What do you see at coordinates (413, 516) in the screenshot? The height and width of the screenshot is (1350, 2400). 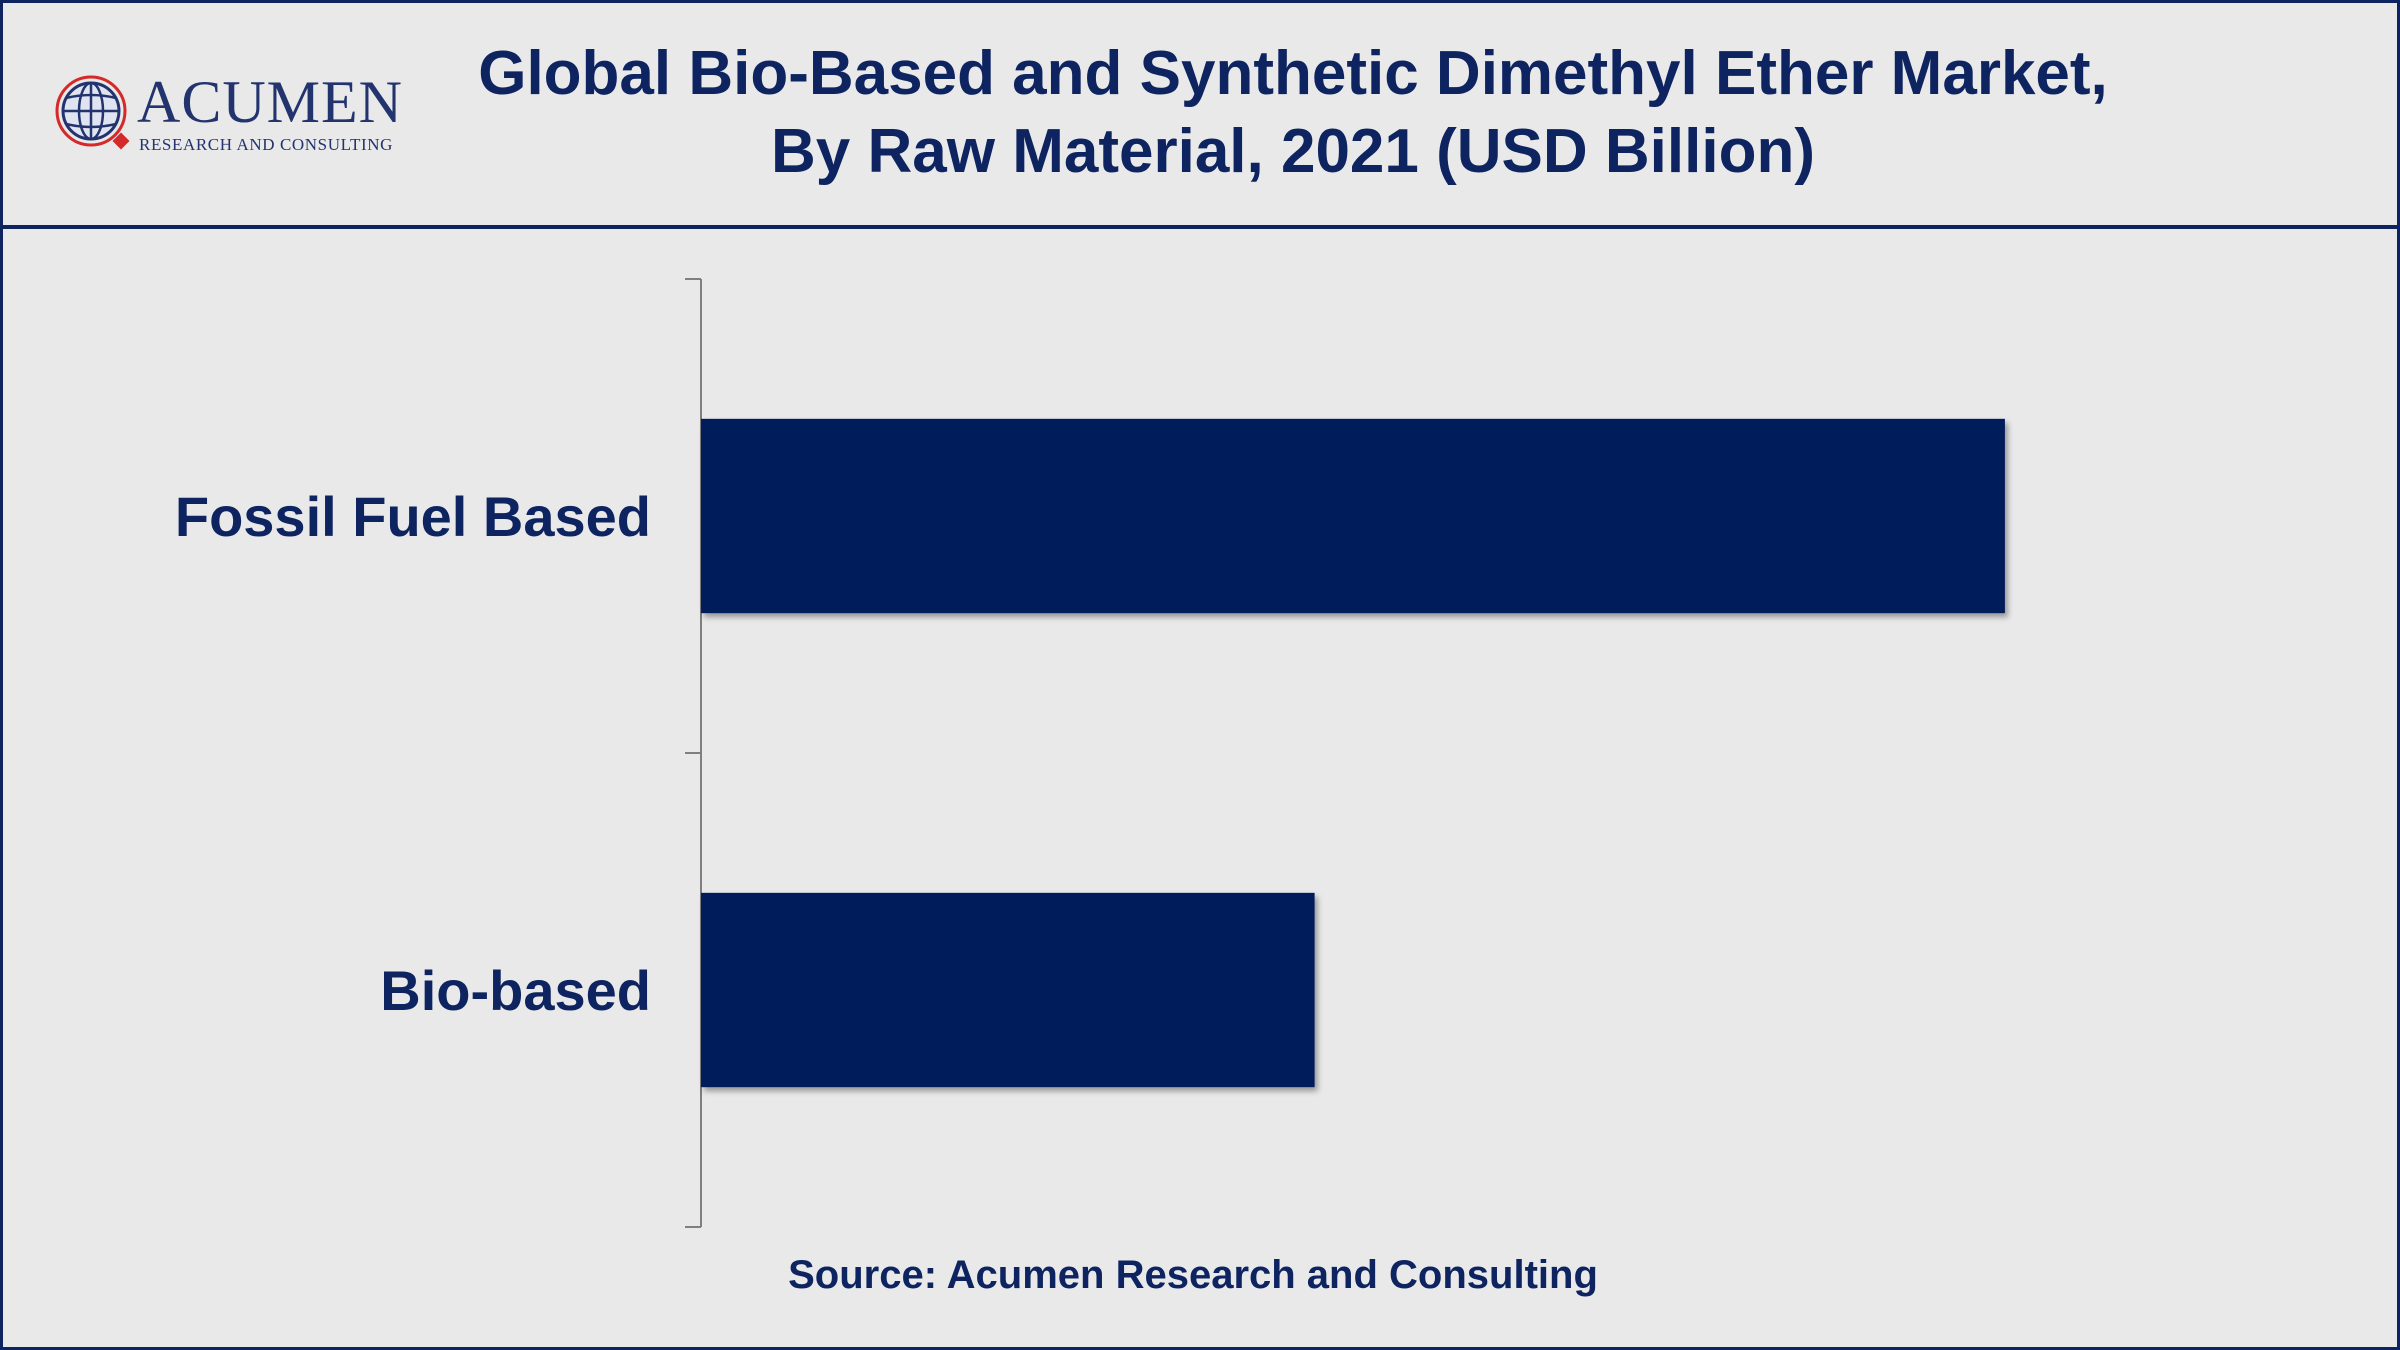 I see `category-label: Fossil Fuel Based` at bounding box center [413, 516].